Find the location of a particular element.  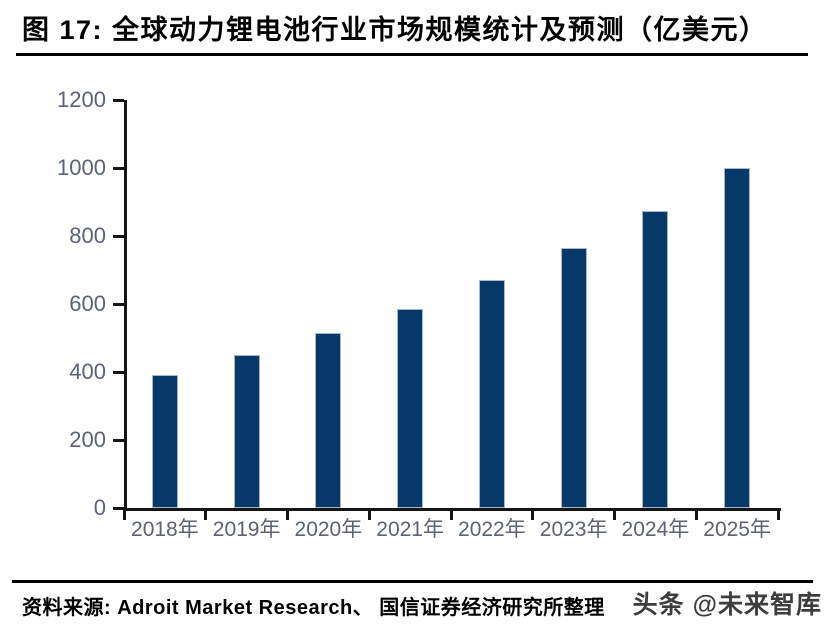

watermark: 头条 @未来智库 is located at coordinates (727, 605).